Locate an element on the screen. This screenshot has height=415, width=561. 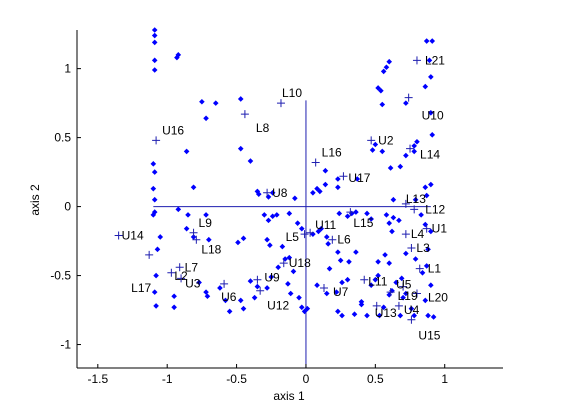
annotation-label: U9 is located at coordinates (272, 278).